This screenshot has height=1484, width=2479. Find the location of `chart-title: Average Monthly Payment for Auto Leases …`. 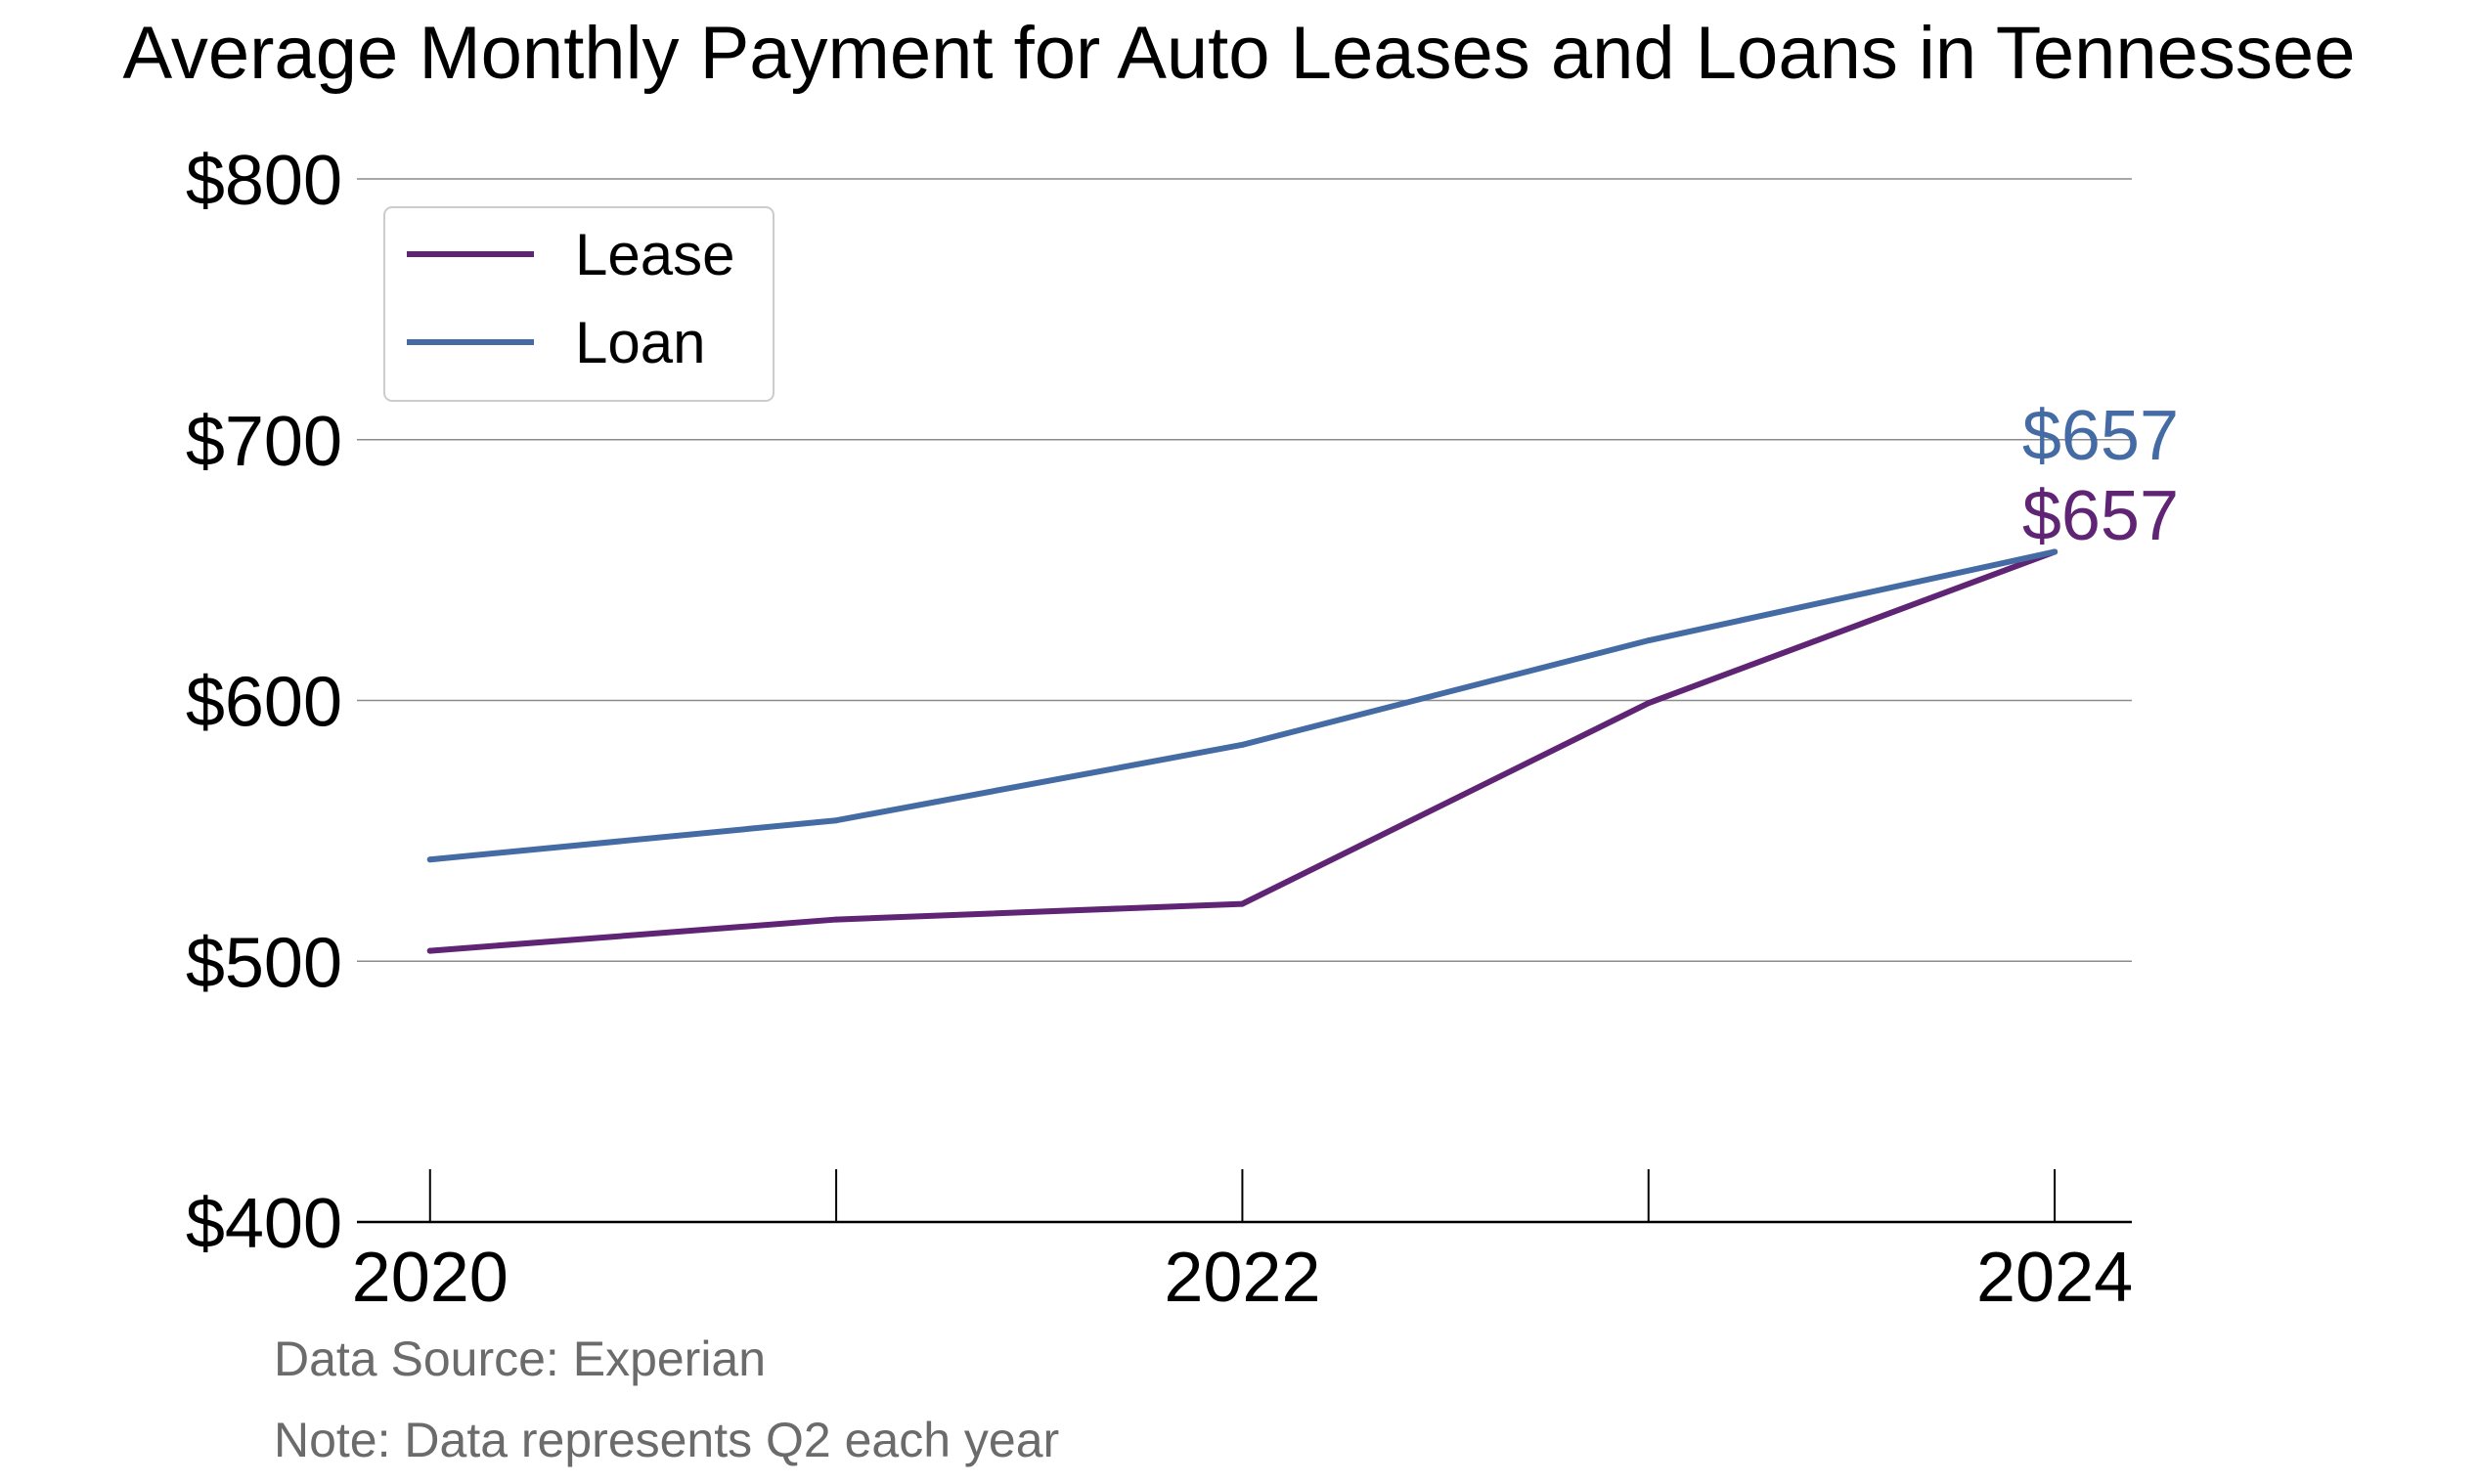

chart-title: Average Monthly Payment for Auto Leases … is located at coordinates (1239, 53).